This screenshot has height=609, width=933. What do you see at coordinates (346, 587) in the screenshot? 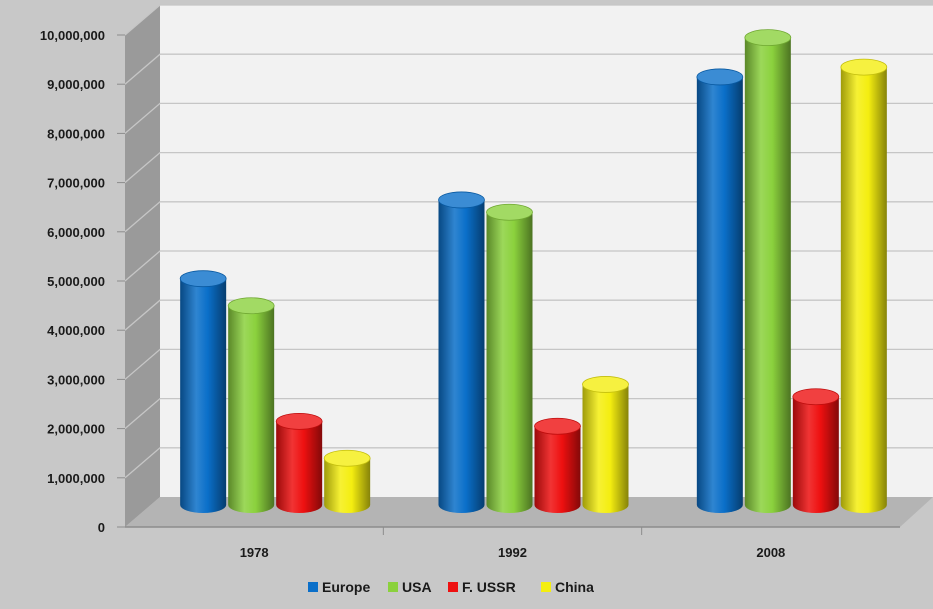
I see `legend-label: Europe` at bounding box center [346, 587].